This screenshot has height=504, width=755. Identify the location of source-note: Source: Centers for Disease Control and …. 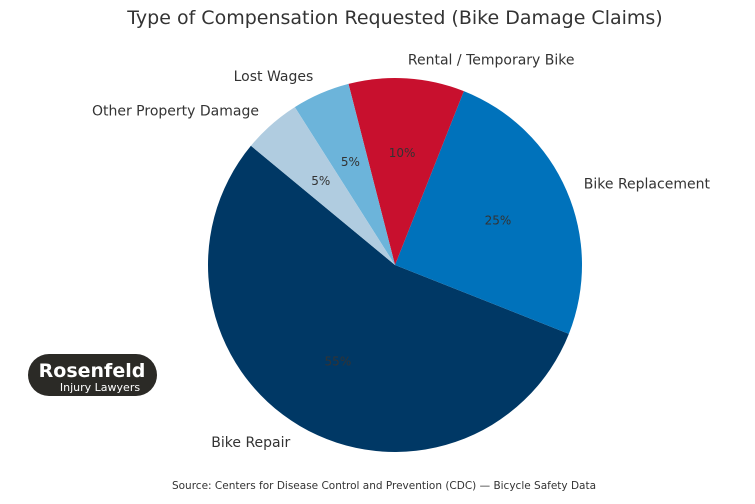
(384, 486).